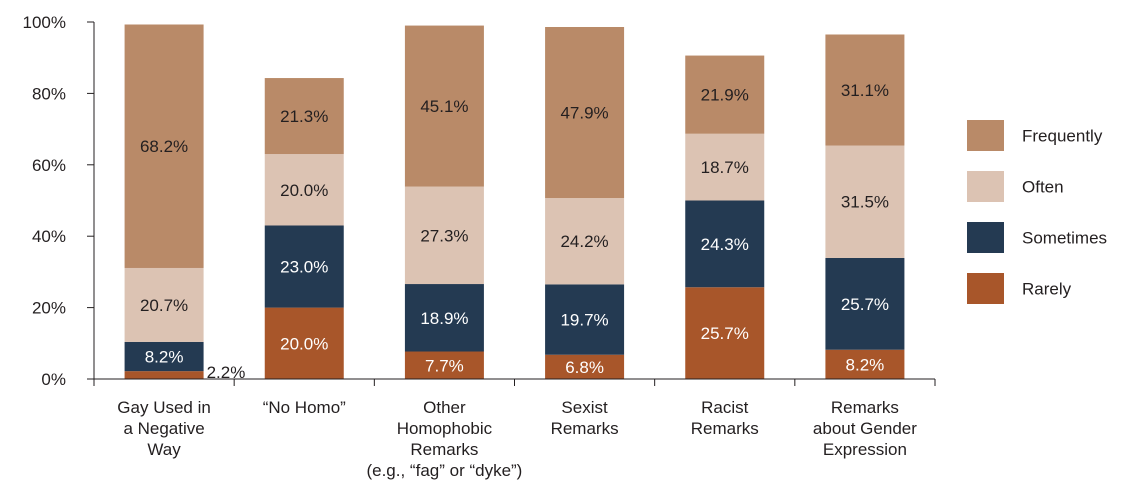 This screenshot has width=1130, height=491. Describe the element at coordinates (164, 407) in the screenshot. I see `x-category-label-line: Gay Used in` at that location.